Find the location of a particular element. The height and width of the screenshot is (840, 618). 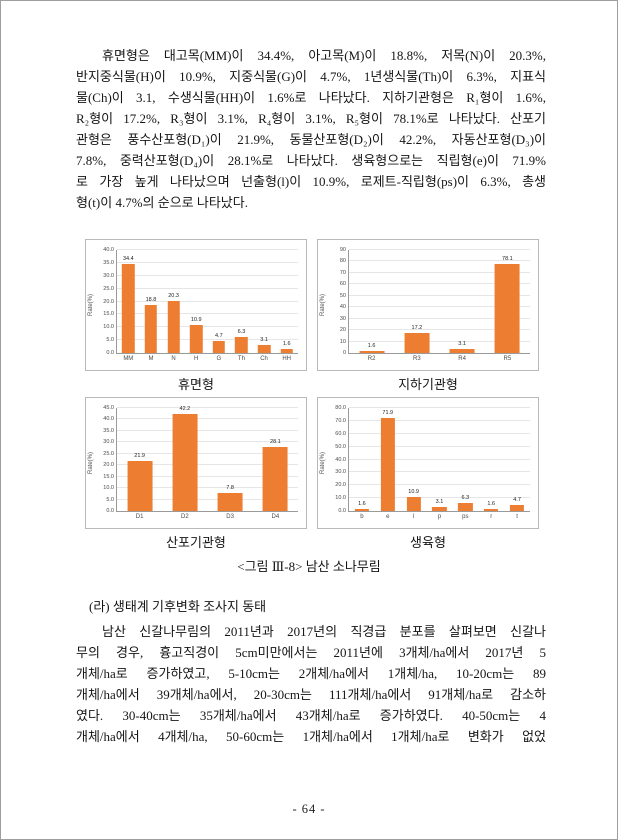

bar-D1 is located at coordinates (140, 485).